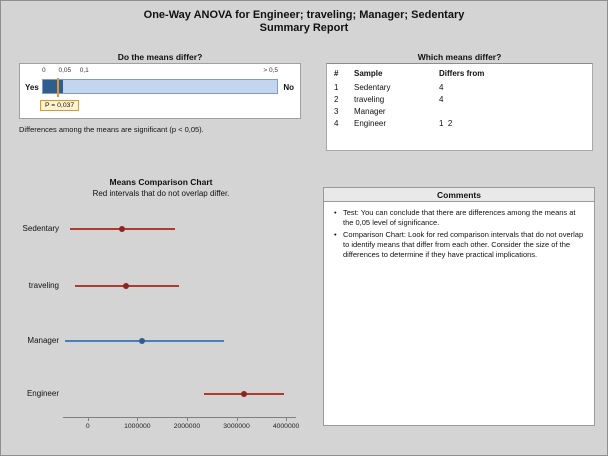  I want to click on which-differ-cell-differs, so click(509, 112).